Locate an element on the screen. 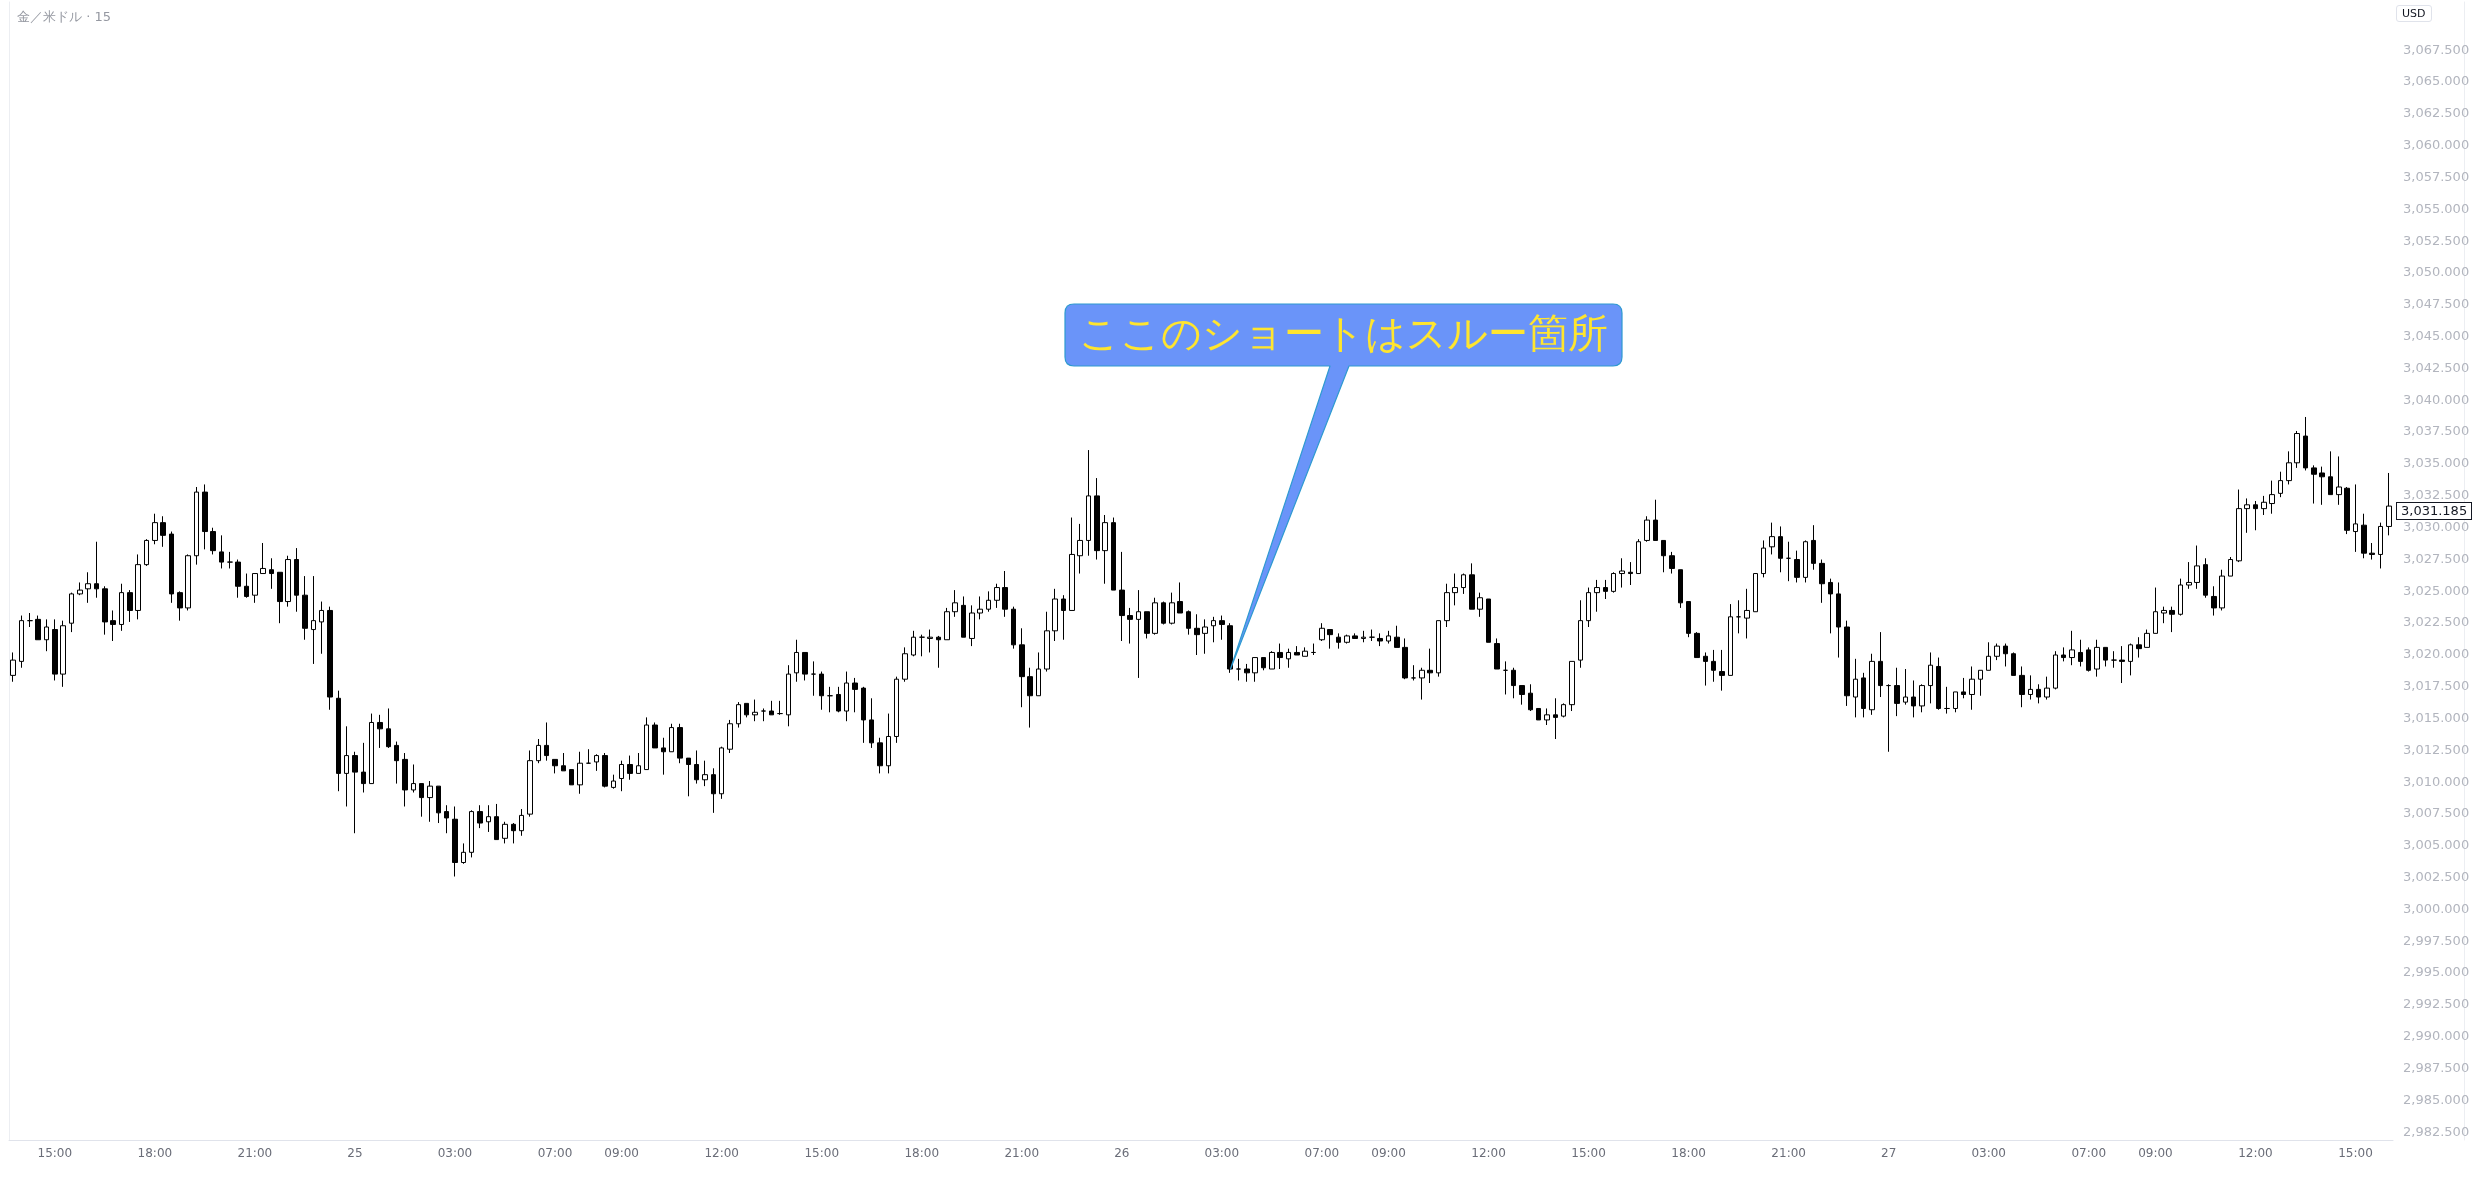 The width and height of the screenshot is (2475, 1203). x-tick-label: 21:00 is located at coordinates (1788, 1153).